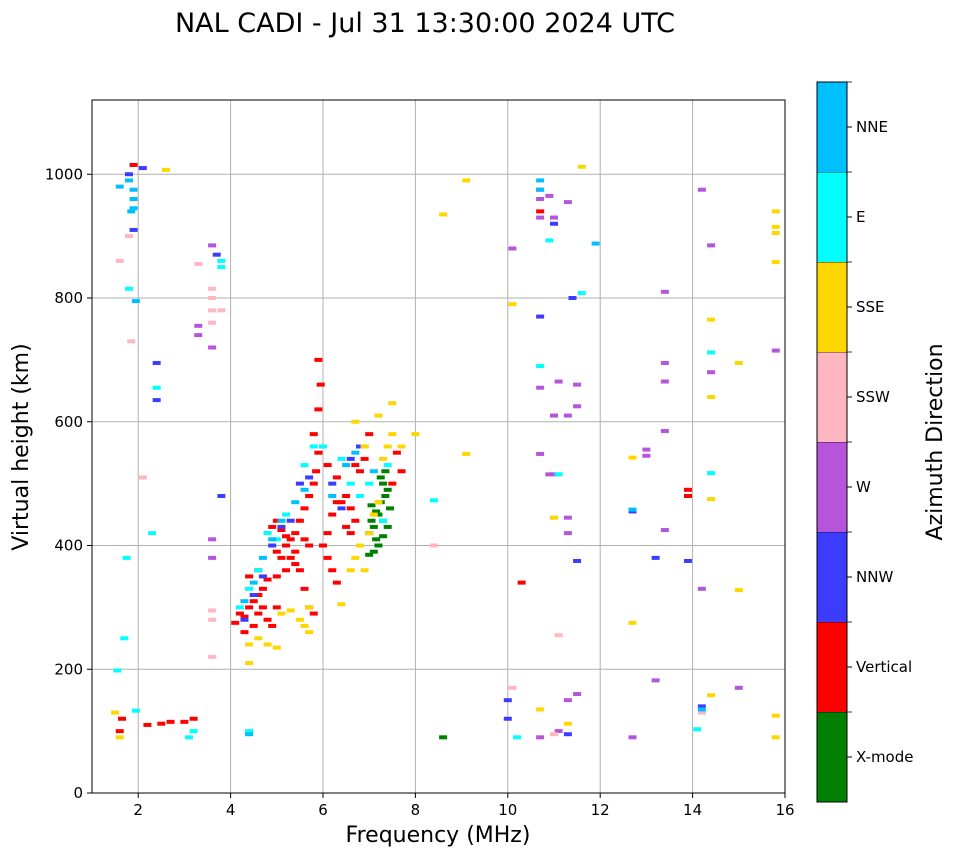 The image size is (958, 861). I want to click on y-tick-label: 800, so click(68, 298).